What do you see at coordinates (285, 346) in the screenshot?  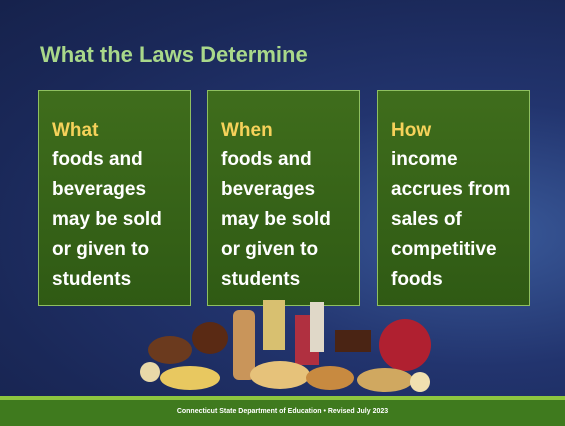 I see `food-illustration` at bounding box center [285, 346].